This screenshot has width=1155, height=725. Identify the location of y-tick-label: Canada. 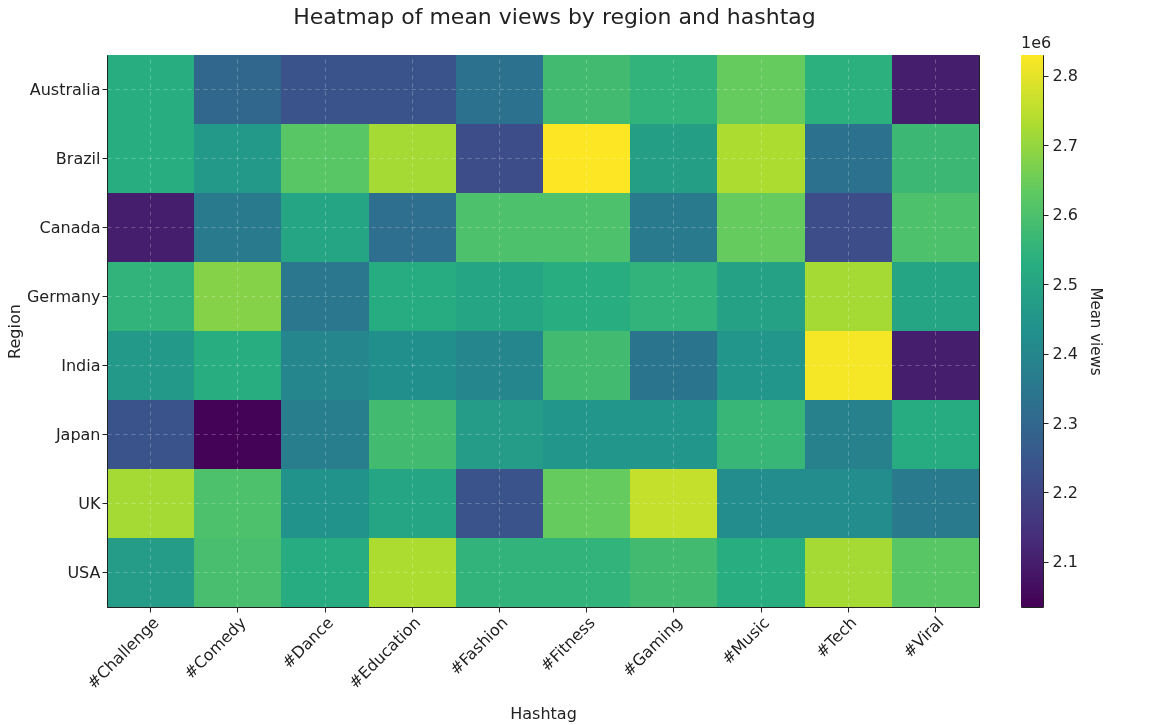
(70, 227).